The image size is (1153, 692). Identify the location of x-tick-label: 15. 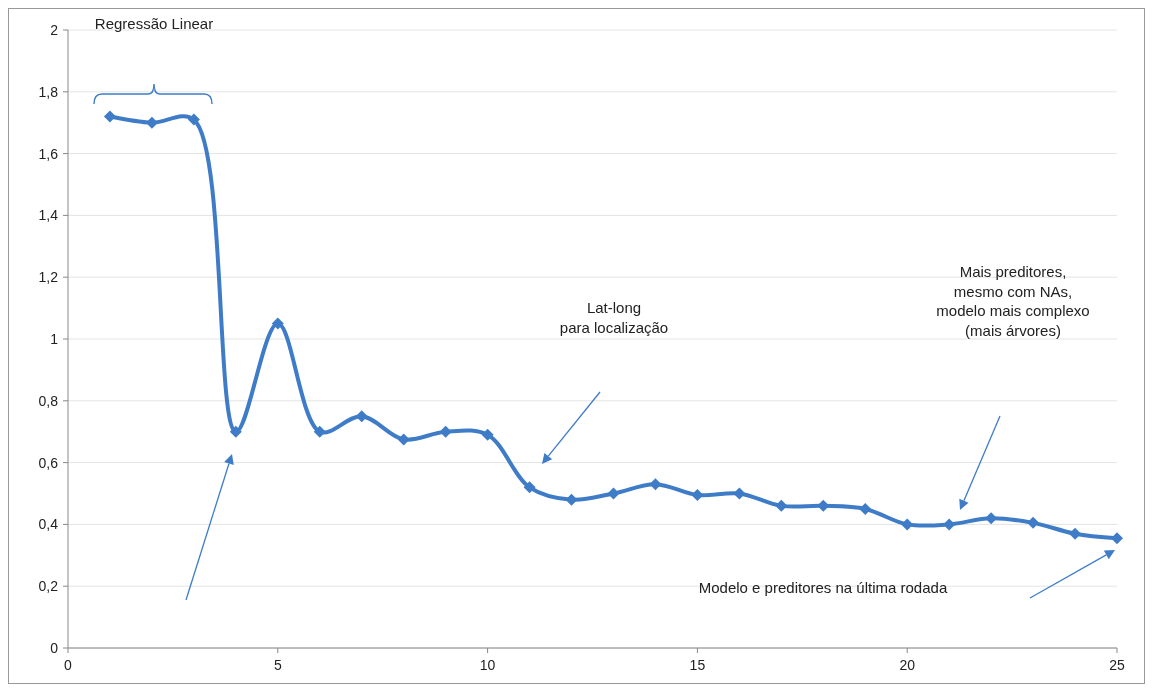
(697, 665).